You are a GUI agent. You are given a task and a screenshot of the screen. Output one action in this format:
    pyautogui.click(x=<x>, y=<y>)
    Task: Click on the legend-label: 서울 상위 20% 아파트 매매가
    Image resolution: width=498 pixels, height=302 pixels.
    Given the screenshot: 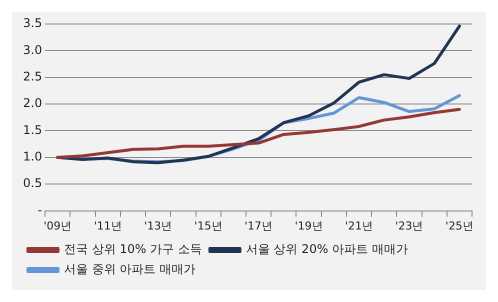 What is the action you would take?
    pyautogui.click(x=327, y=249)
    